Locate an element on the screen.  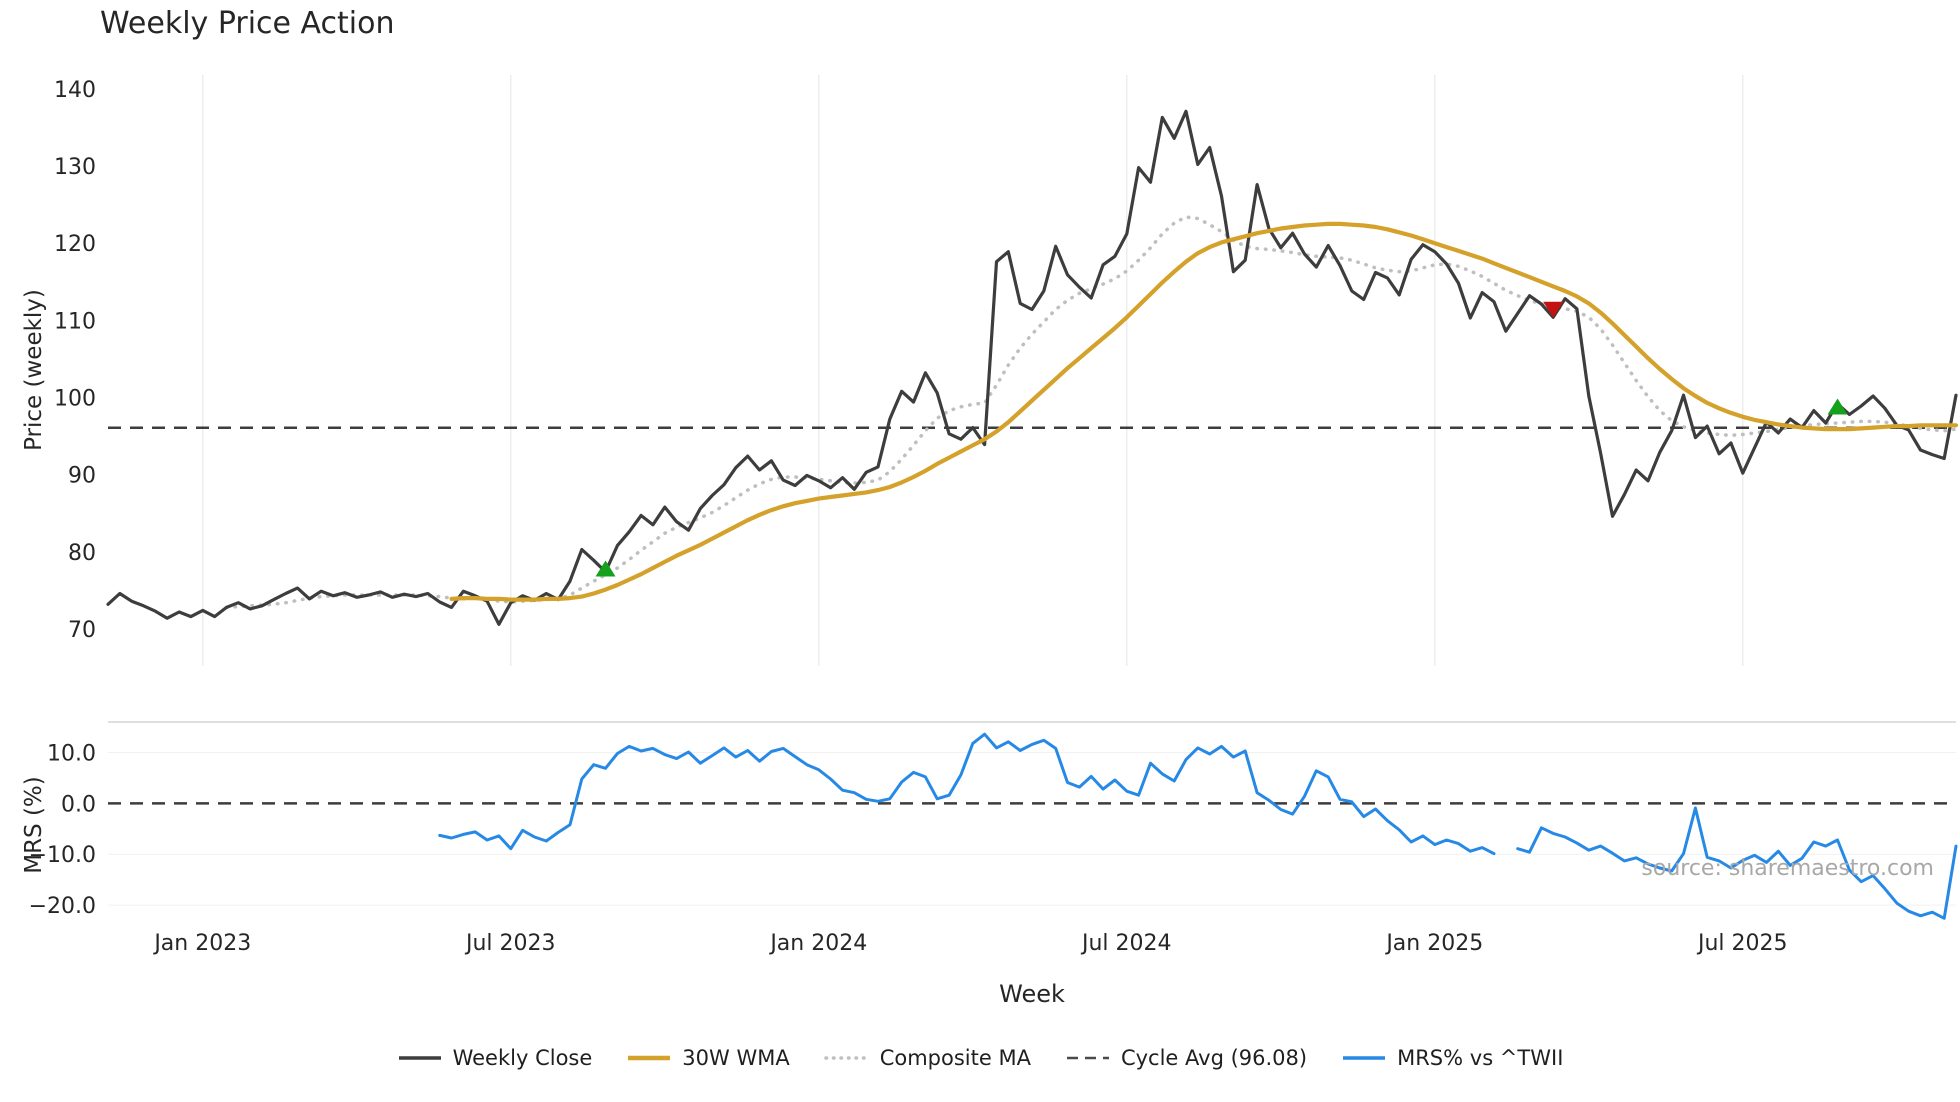
mrs-line is located at coordinates (1198, 826).